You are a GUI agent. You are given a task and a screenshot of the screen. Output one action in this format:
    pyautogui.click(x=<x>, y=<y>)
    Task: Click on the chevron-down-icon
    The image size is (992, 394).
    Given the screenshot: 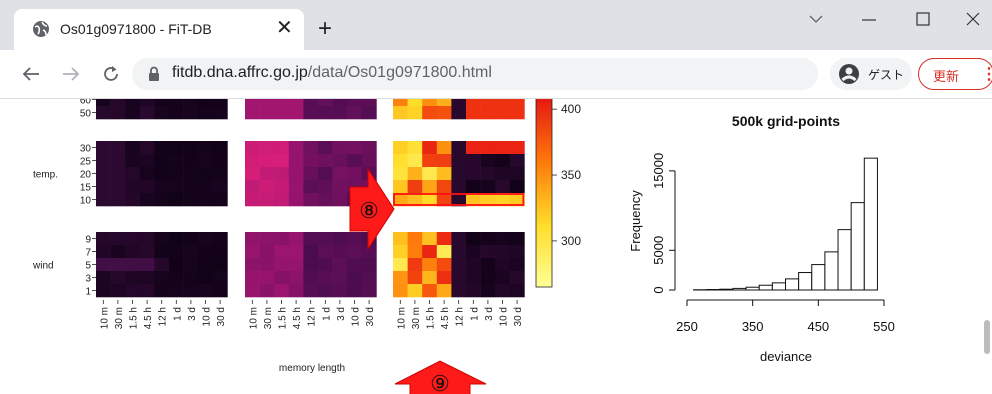 What is the action you would take?
    pyautogui.click(x=816, y=19)
    